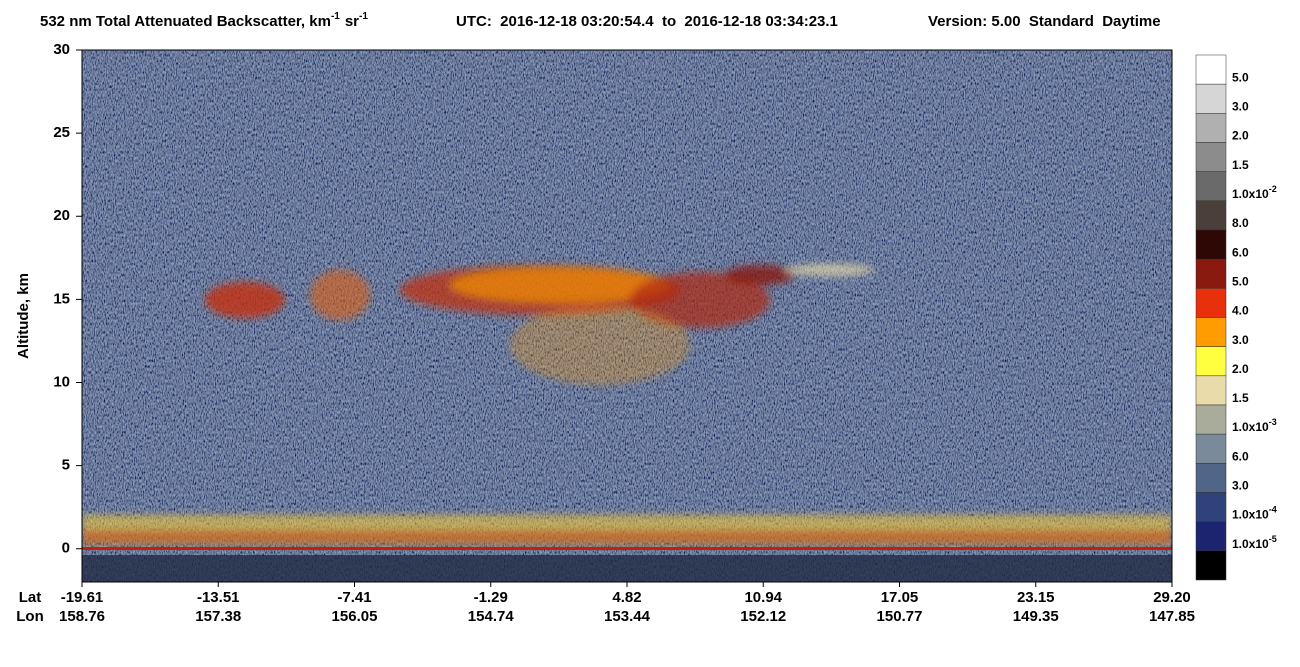 The width and height of the screenshot is (1300, 667). Describe the element at coordinates (61, 381) in the screenshot. I see `y-tick-label: 10` at that location.